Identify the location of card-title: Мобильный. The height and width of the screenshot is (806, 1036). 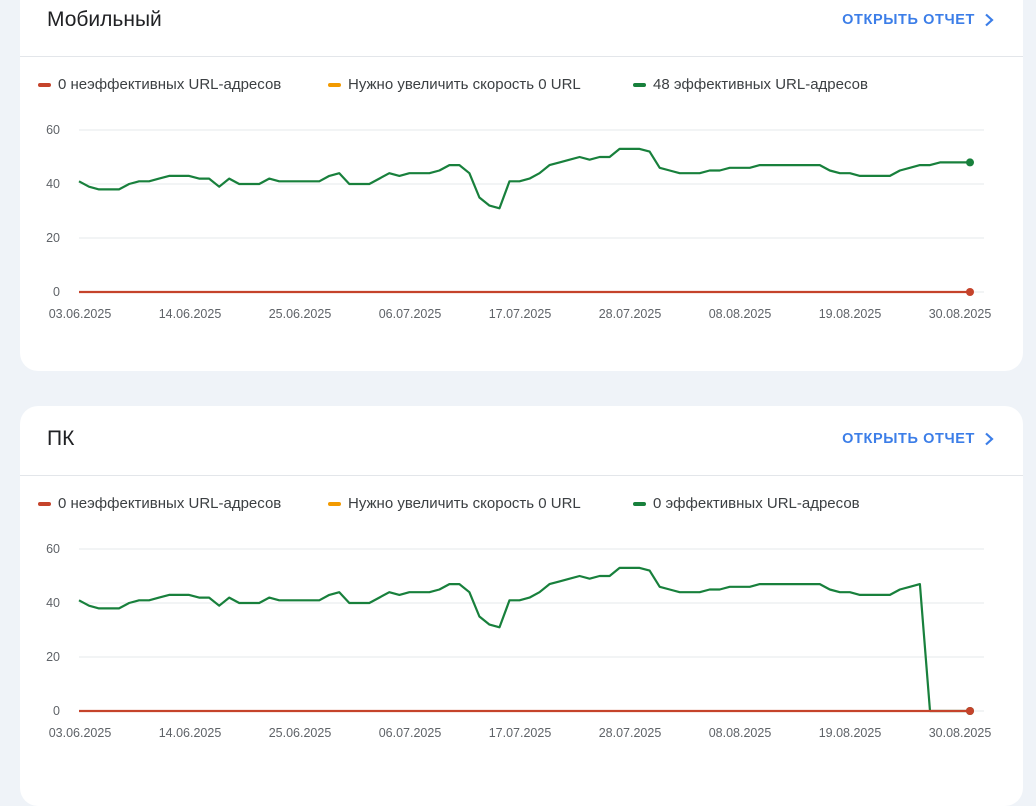
(104, 19).